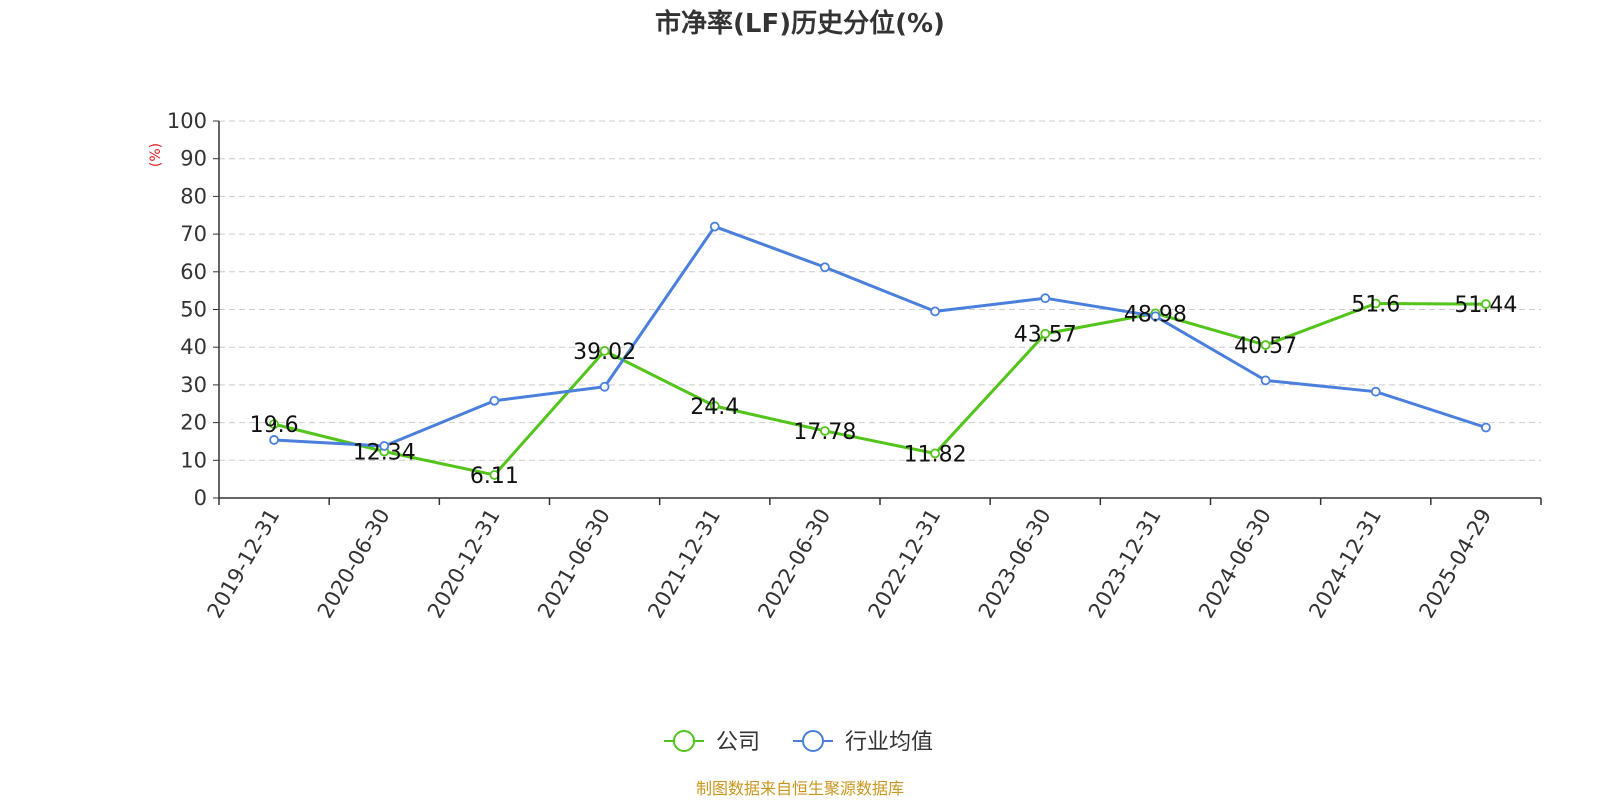 This screenshot has width=1600, height=800. Describe the element at coordinates (800, 788) in the screenshot. I see `source-note: 制图数据来自恒生聚源数据库` at that location.